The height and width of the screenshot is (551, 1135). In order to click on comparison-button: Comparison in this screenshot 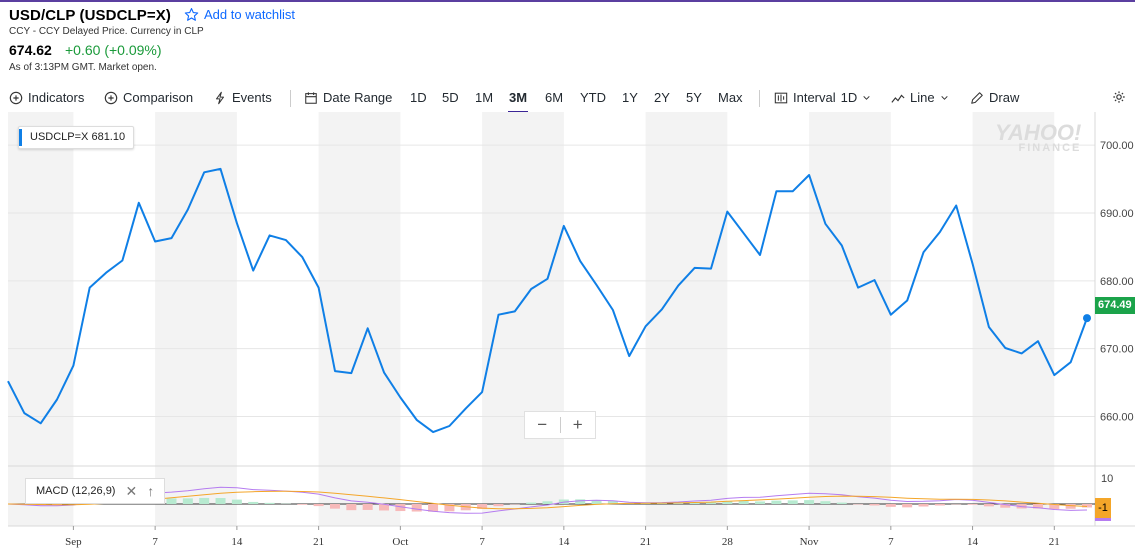, I will do `click(148, 97)`.